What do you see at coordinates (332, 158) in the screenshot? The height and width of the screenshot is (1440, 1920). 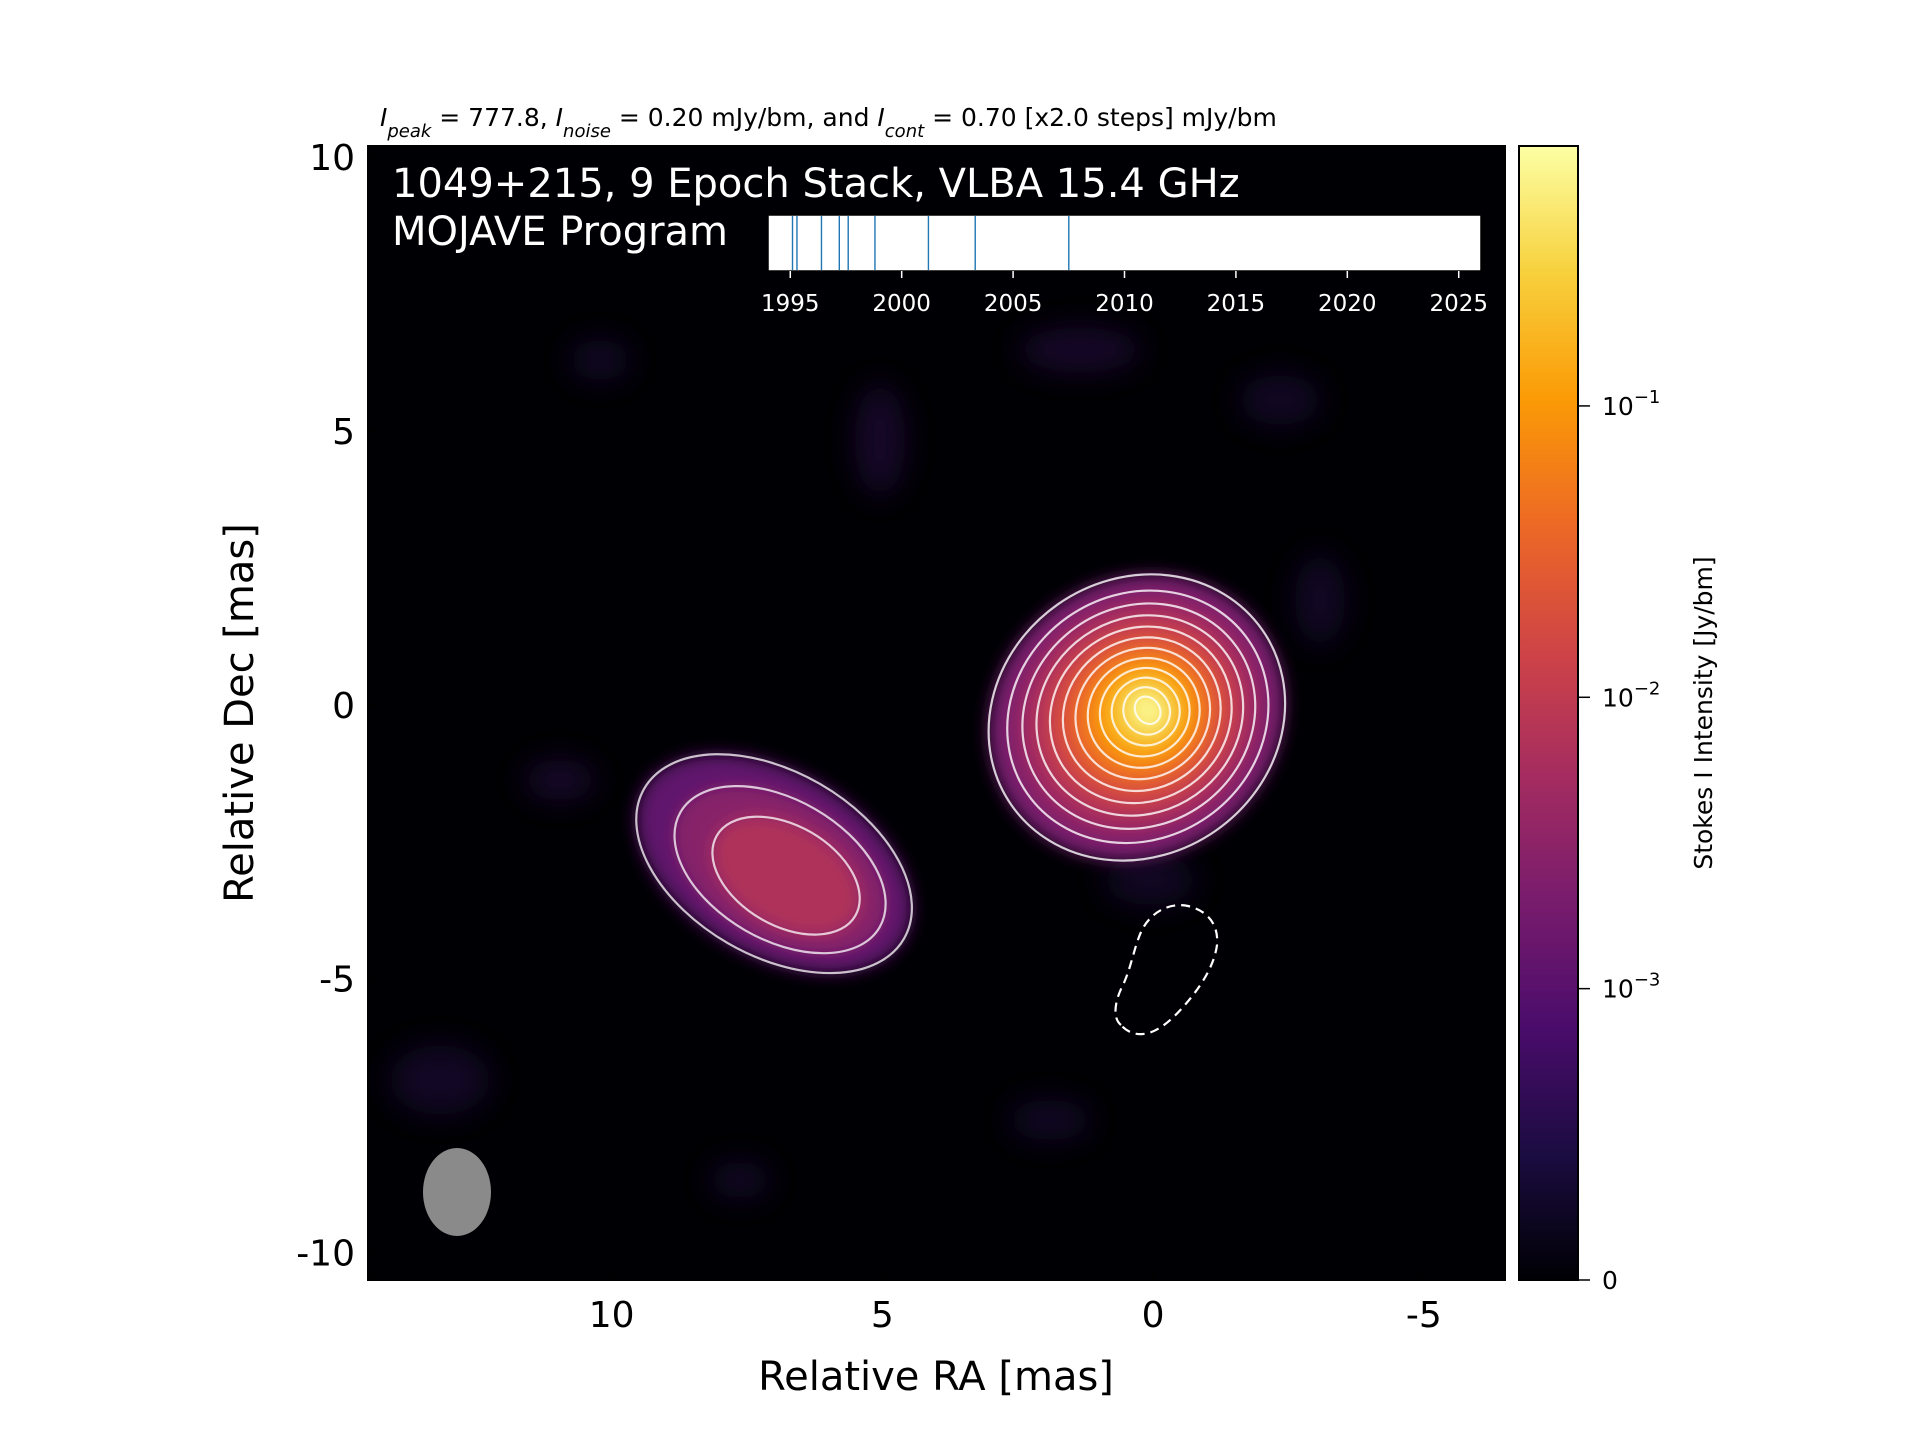 I see `y-tick-label: 10` at bounding box center [332, 158].